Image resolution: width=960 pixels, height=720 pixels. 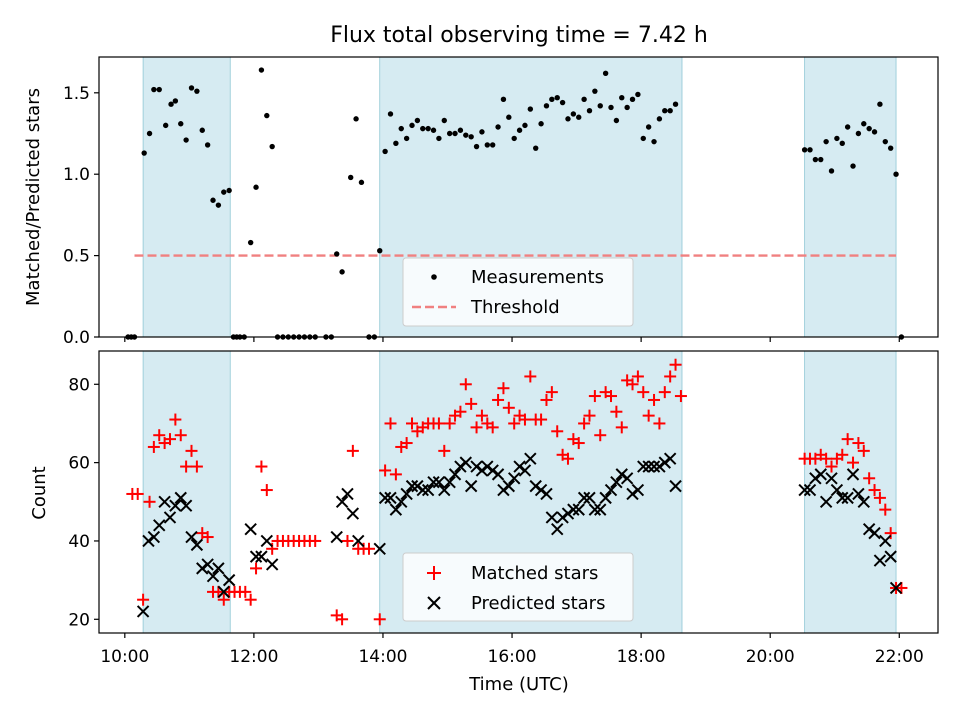 I want to click on x-tick-label: 18:00, so click(x=641, y=657).